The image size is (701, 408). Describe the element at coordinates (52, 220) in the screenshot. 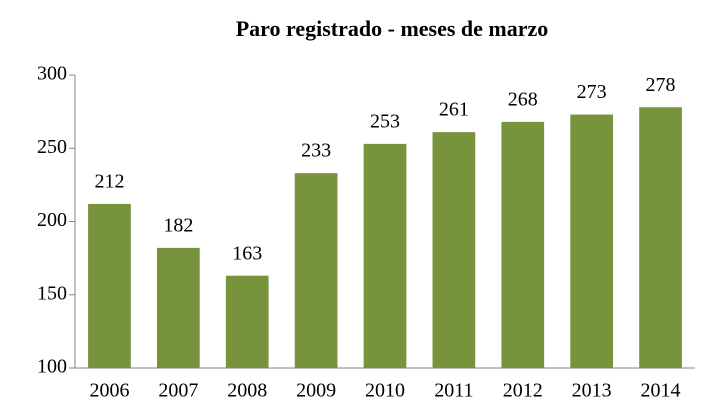

I see `y-tick-label: 200` at that location.